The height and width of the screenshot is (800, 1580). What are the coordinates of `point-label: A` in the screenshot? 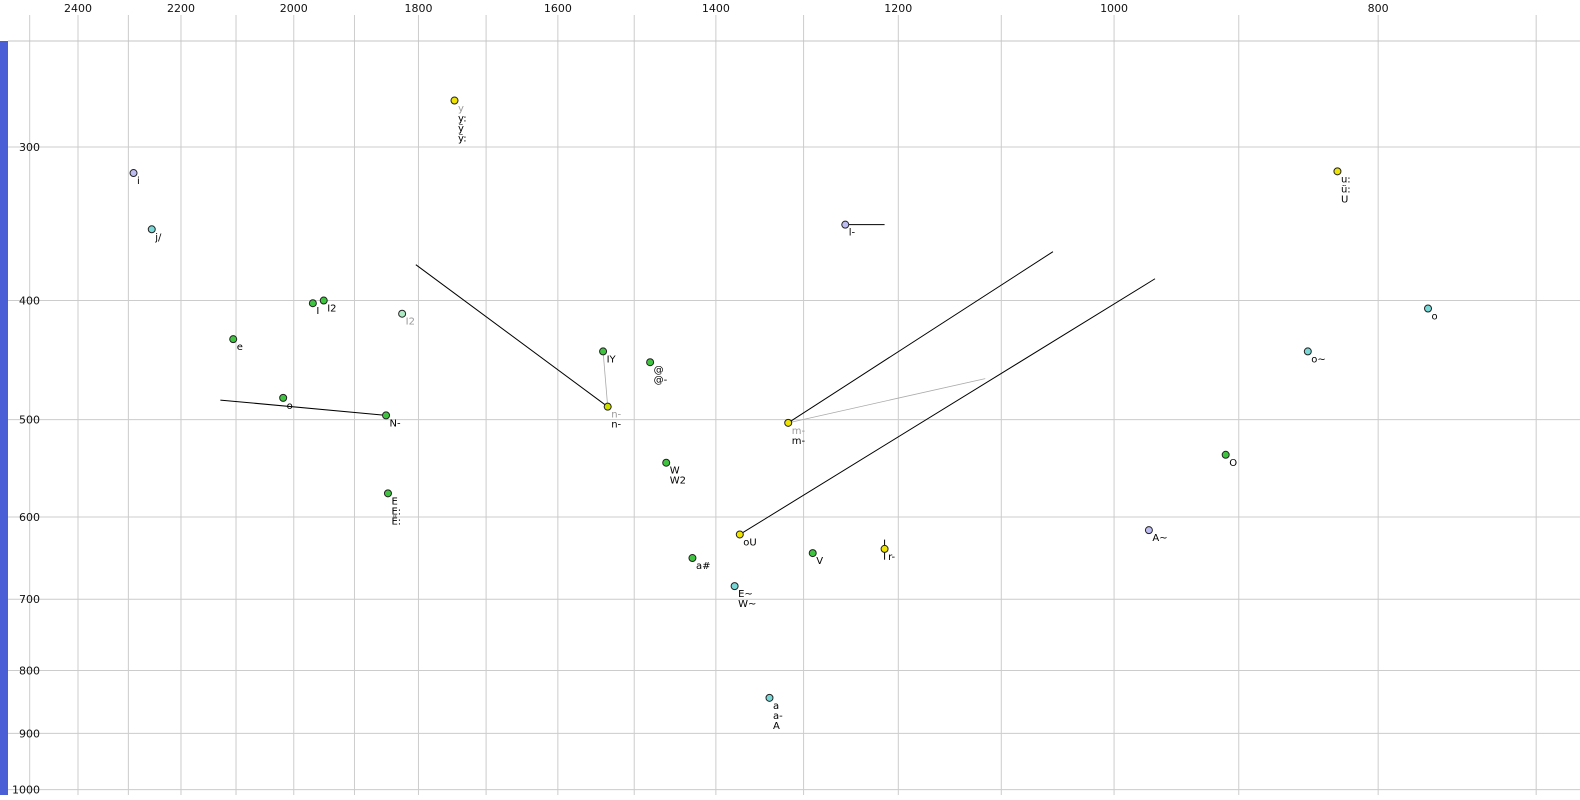 It's located at (776, 726).